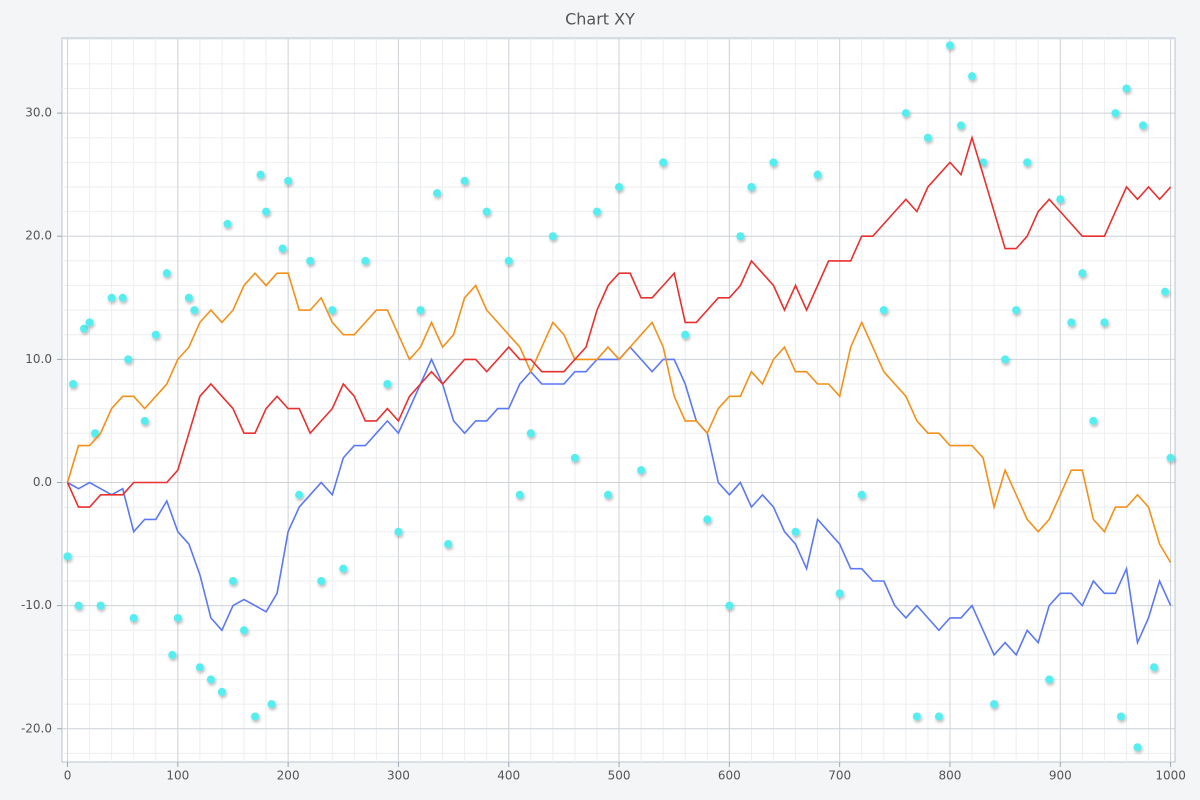  Describe the element at coordinates (729, 776) in the screenshot. I see `x-tick-label: 600` at that location.